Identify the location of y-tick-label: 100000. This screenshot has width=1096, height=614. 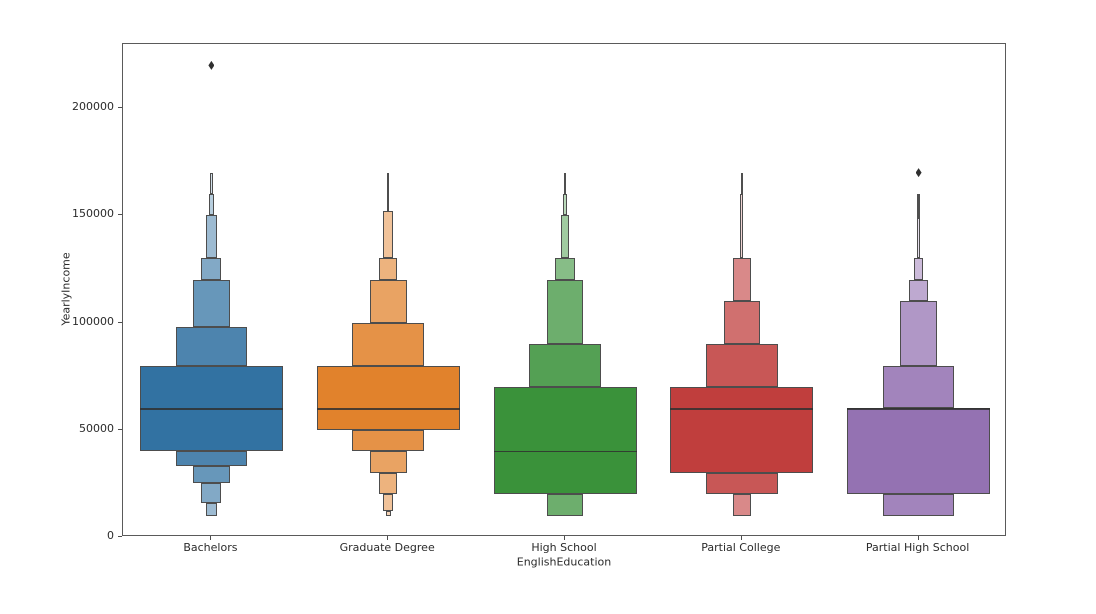
(93, 321).